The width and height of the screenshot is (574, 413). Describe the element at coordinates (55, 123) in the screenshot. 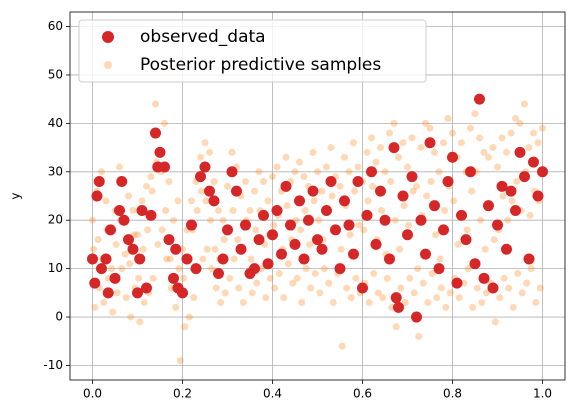

I see `y-tick-label: 40` at that location.